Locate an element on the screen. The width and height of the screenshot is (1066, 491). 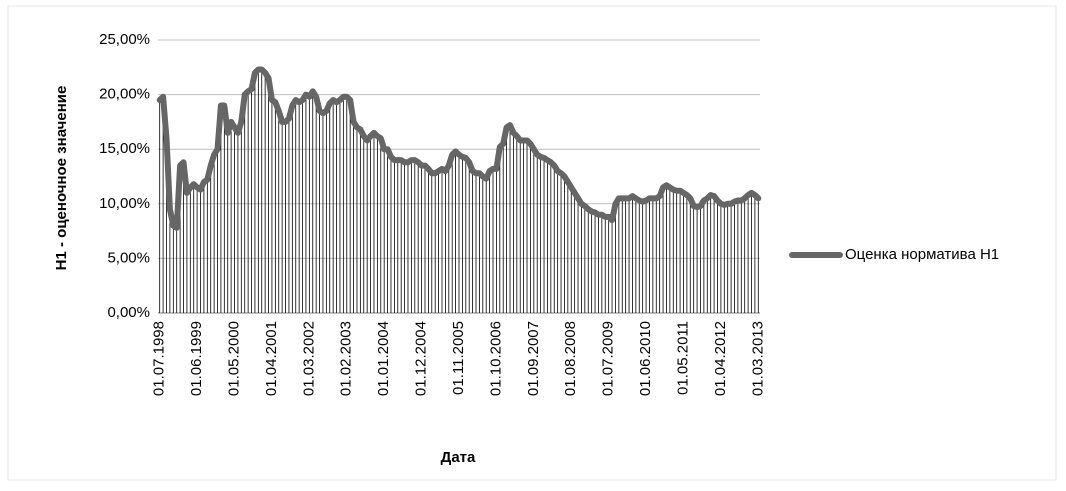
x-tick-label: 01.01.2004 is located at coordinates (383, 358).